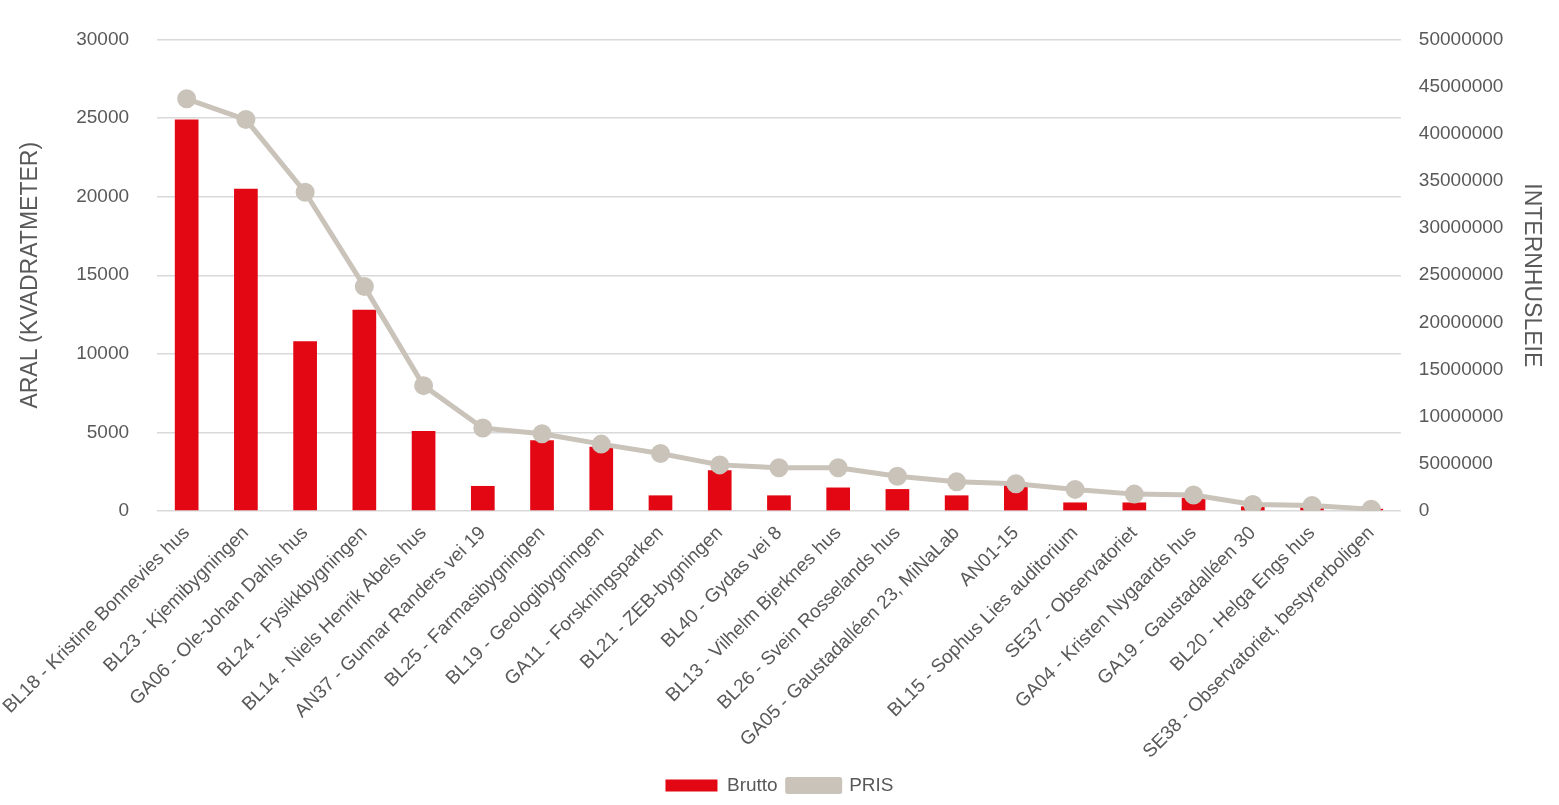 This screenshot has height=805, width=1559. Describe the element at coordinates (1461, 415) in the screenshot. I see `y2-tick-label: 10000000` at that location.